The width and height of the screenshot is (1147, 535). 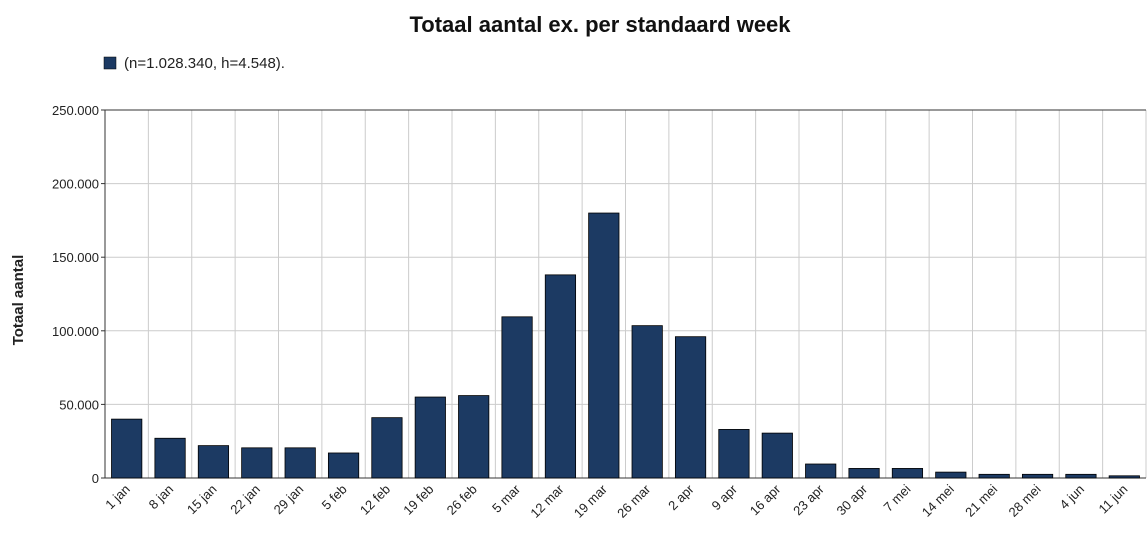 I want to click on y-tick-label: 100.000, so click(x=75, y=331).